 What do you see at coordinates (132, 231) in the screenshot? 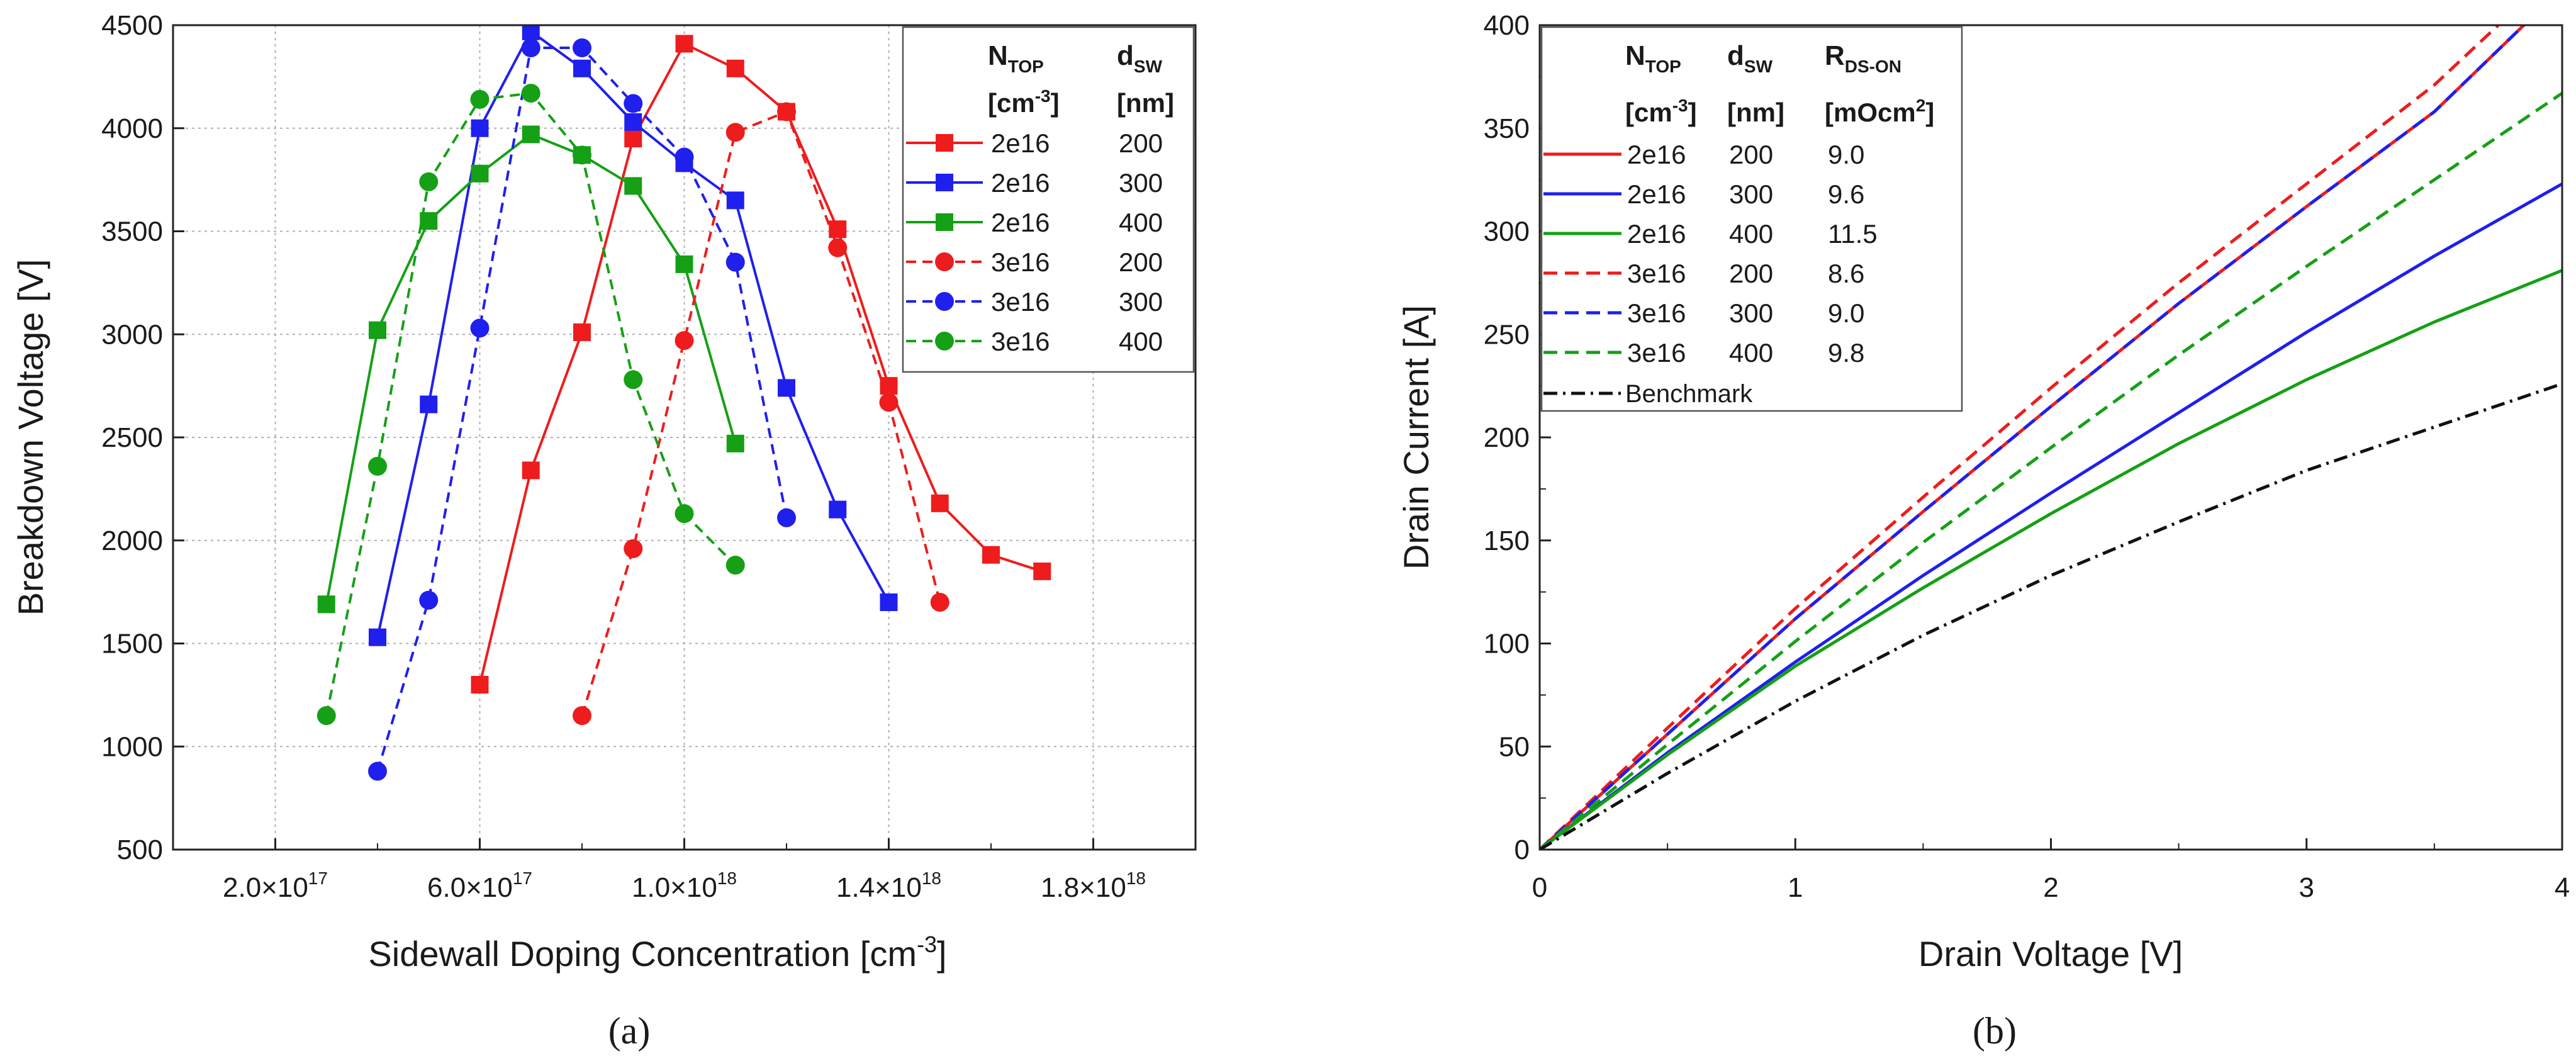
I see `chart-a-ytick-label: 3500` at bounding box center [132, 231].